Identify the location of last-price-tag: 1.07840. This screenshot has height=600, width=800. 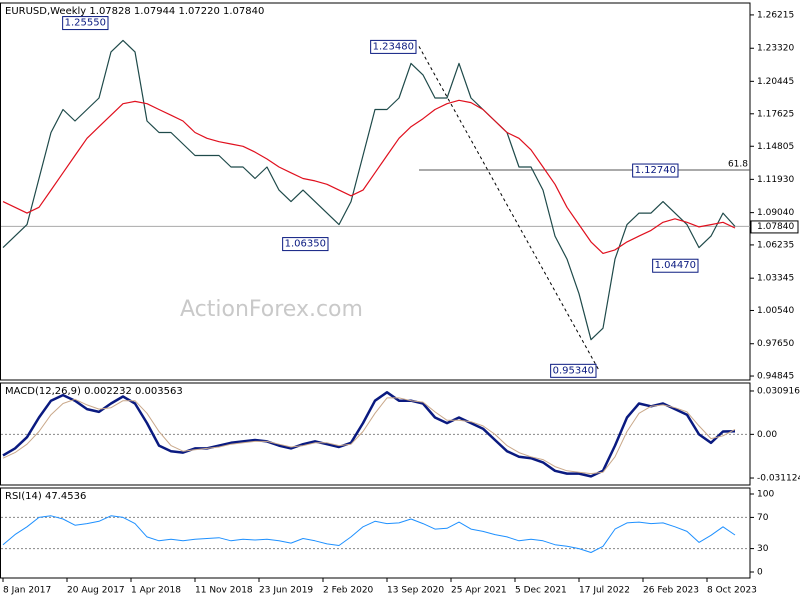
(774, 227).